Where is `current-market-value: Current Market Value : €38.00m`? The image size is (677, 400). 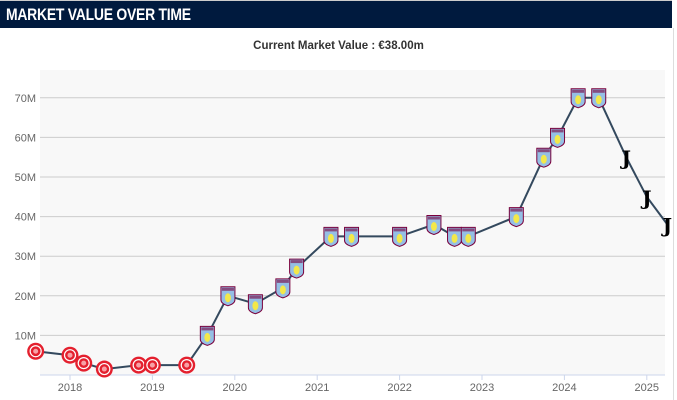 current-market-value: Current Market Value : €38.00m is located at coordinates (338, 46).